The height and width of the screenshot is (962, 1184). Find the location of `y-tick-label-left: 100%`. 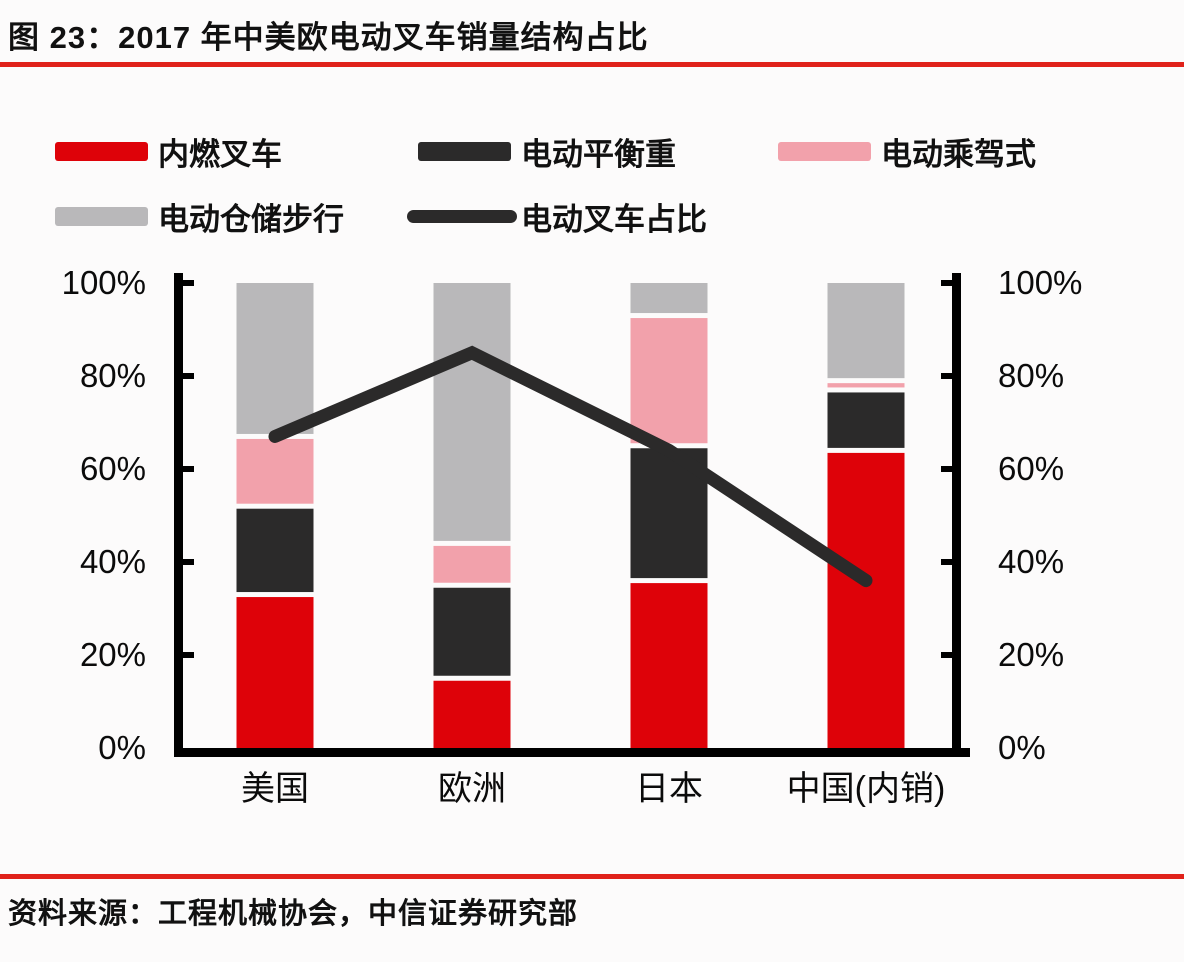

y-tick-label-left: 100% is located at coordinates (104, 282).